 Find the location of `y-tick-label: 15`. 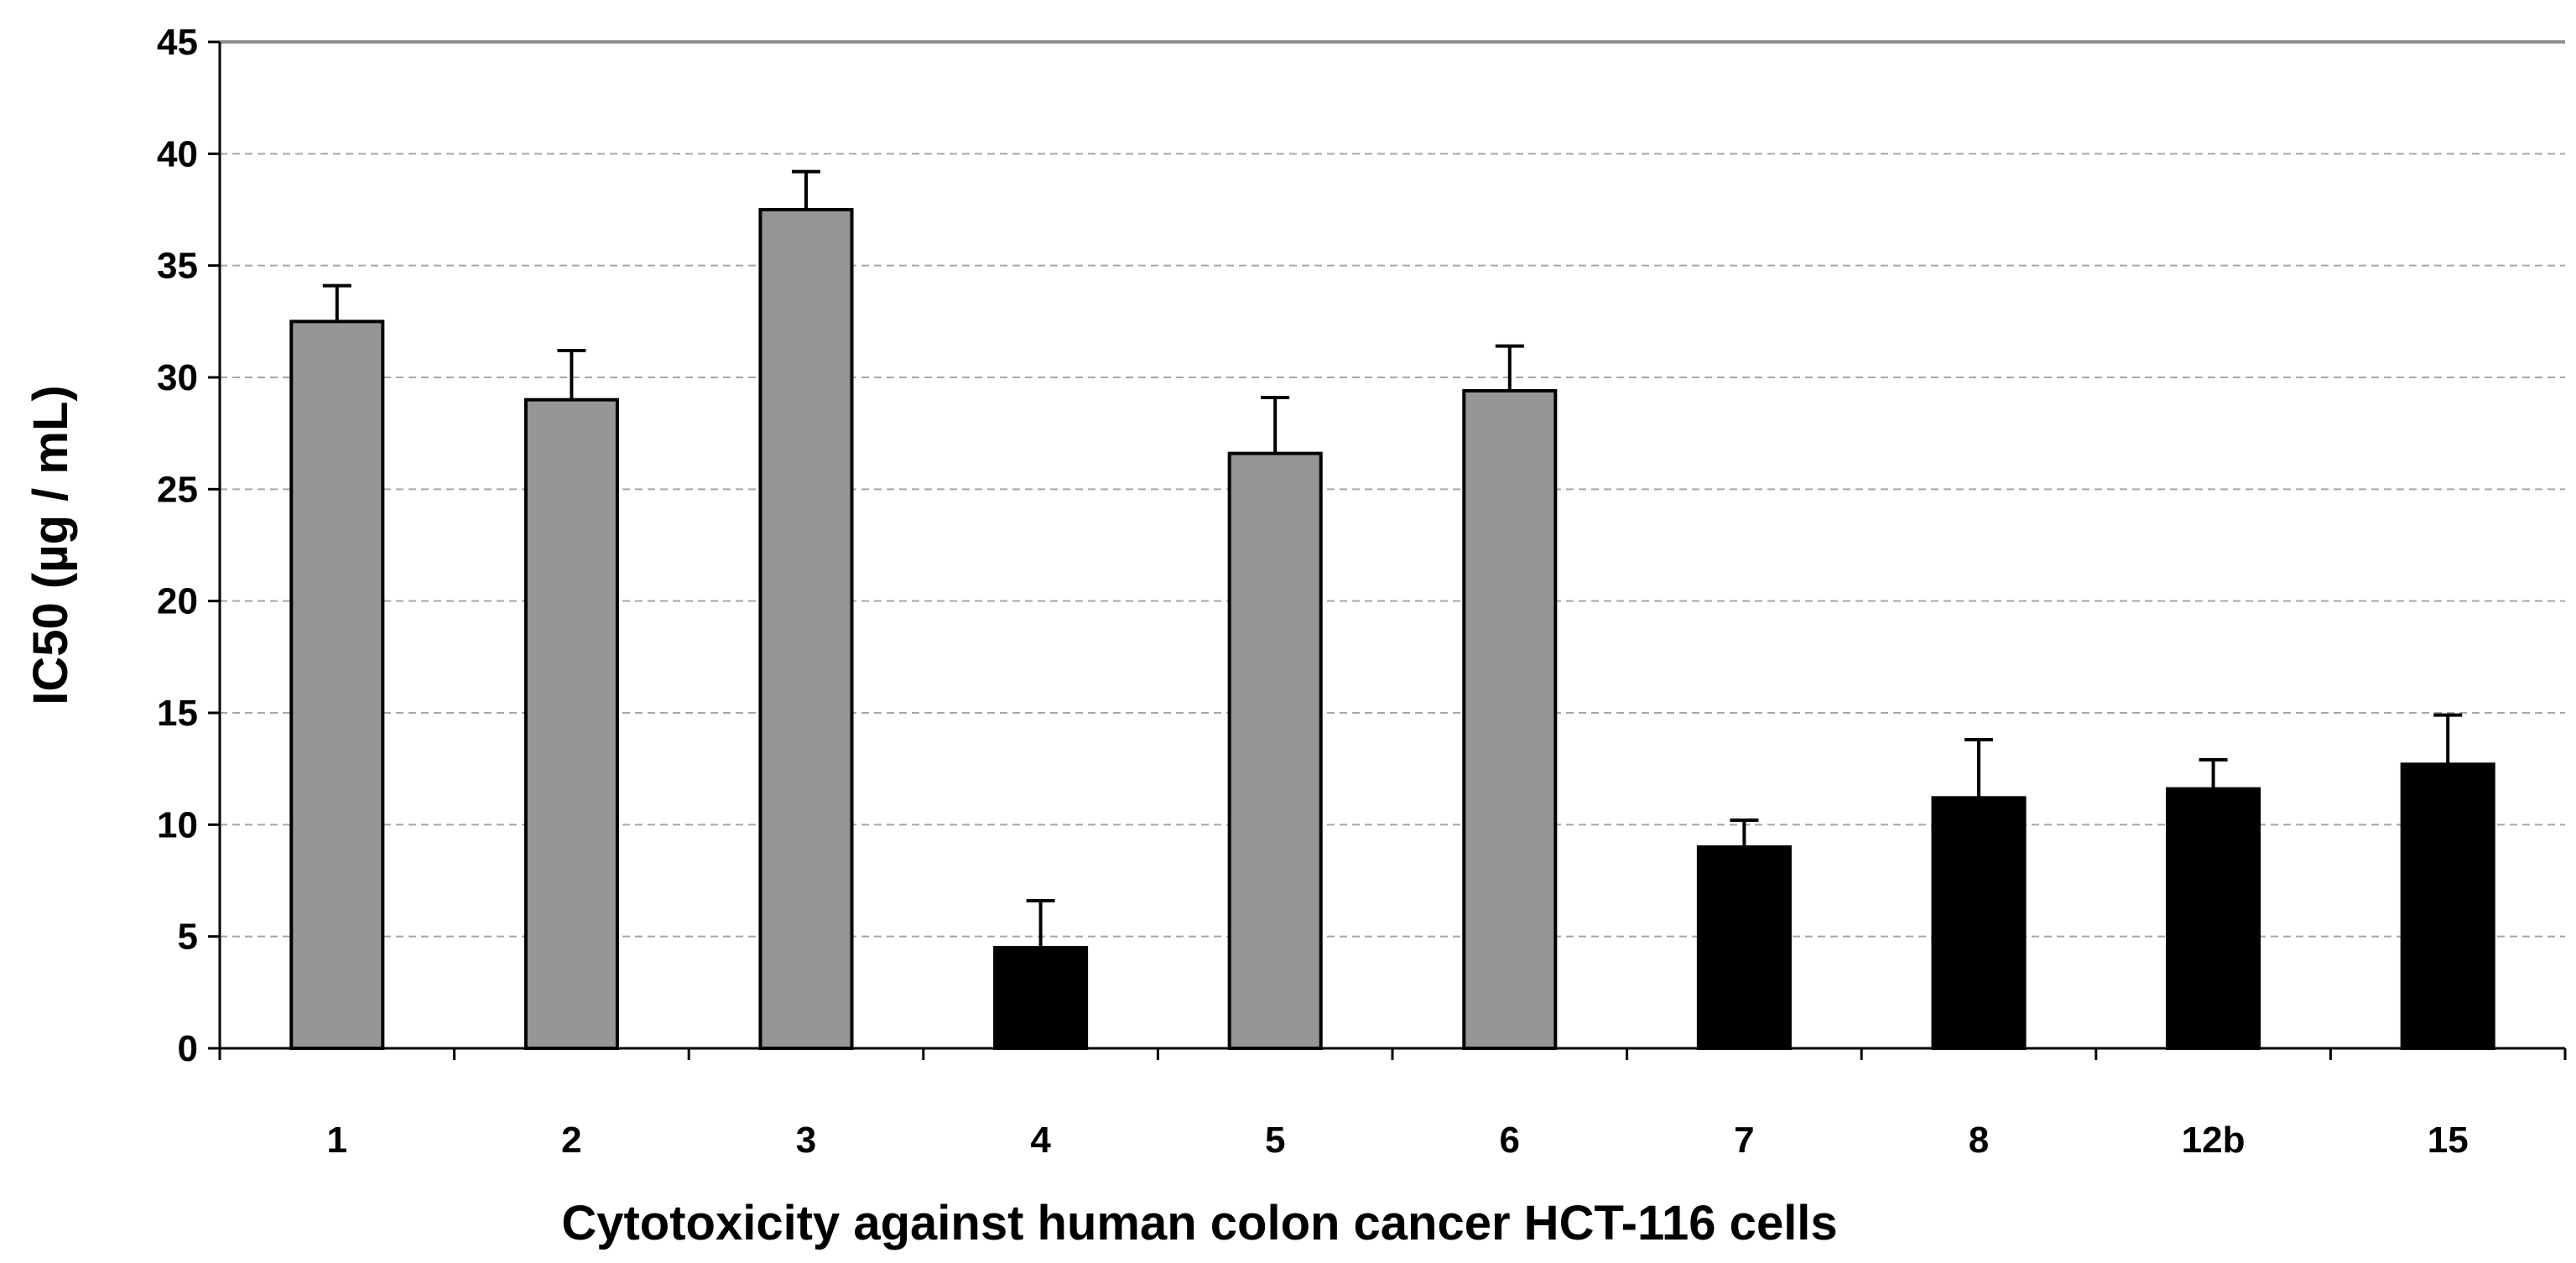

y-tick-label: 15 is located at coordinates (177, 713).